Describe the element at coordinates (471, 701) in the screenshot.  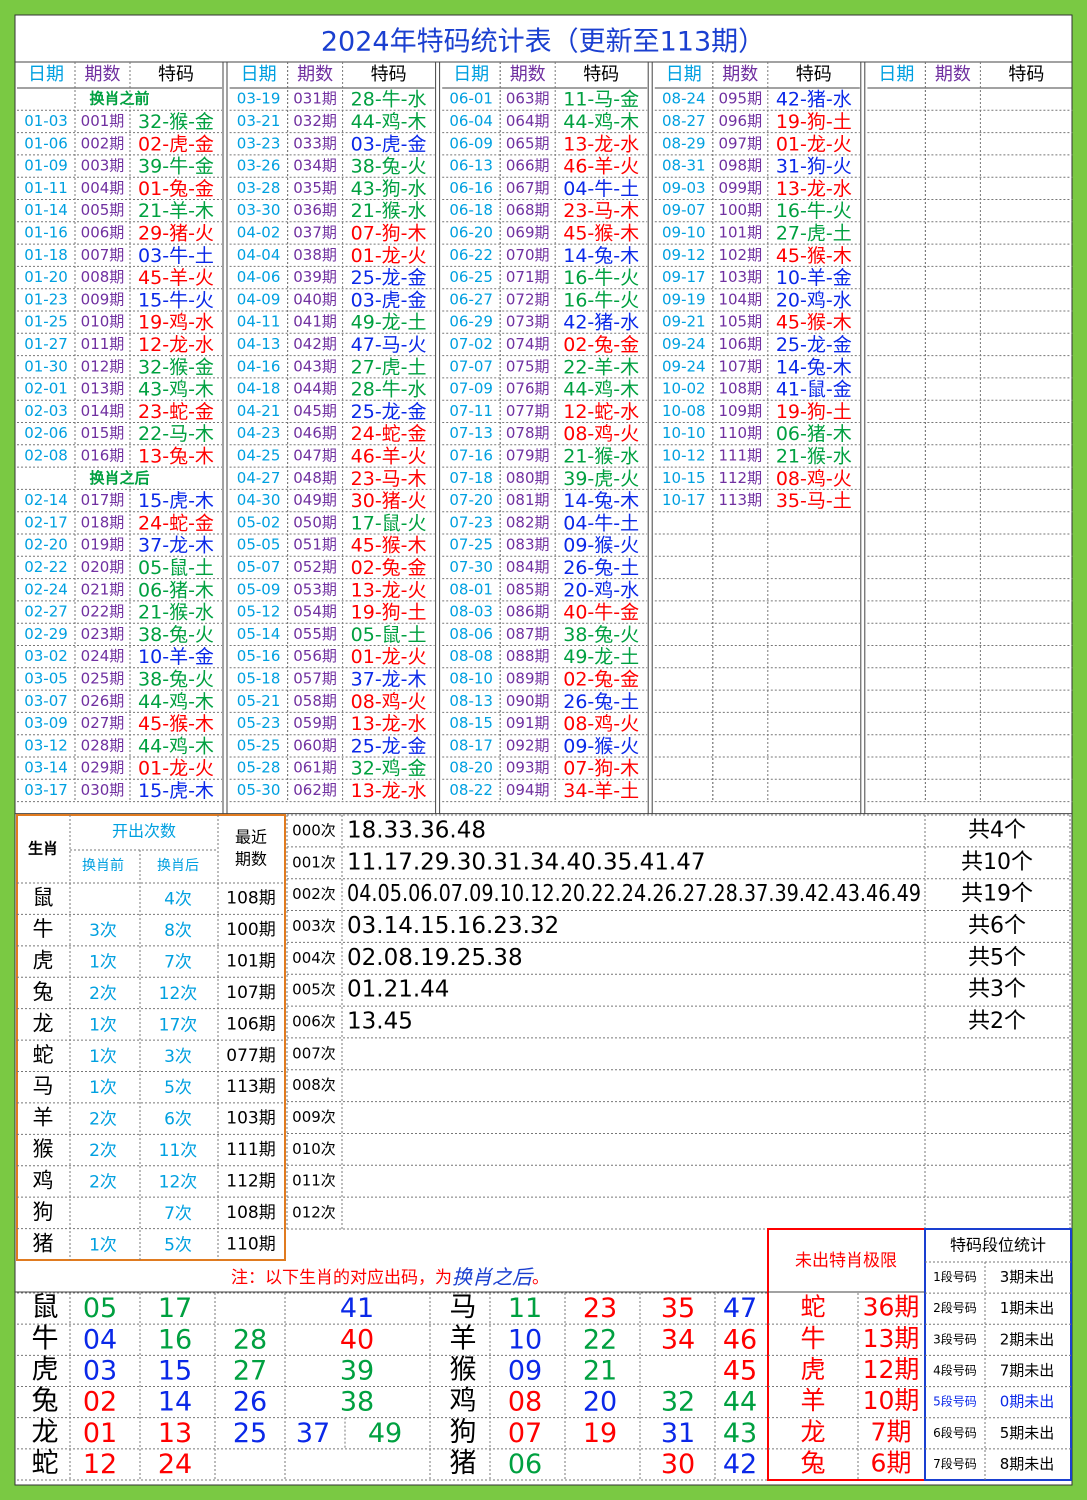
I see `date: 08-13` at that location.